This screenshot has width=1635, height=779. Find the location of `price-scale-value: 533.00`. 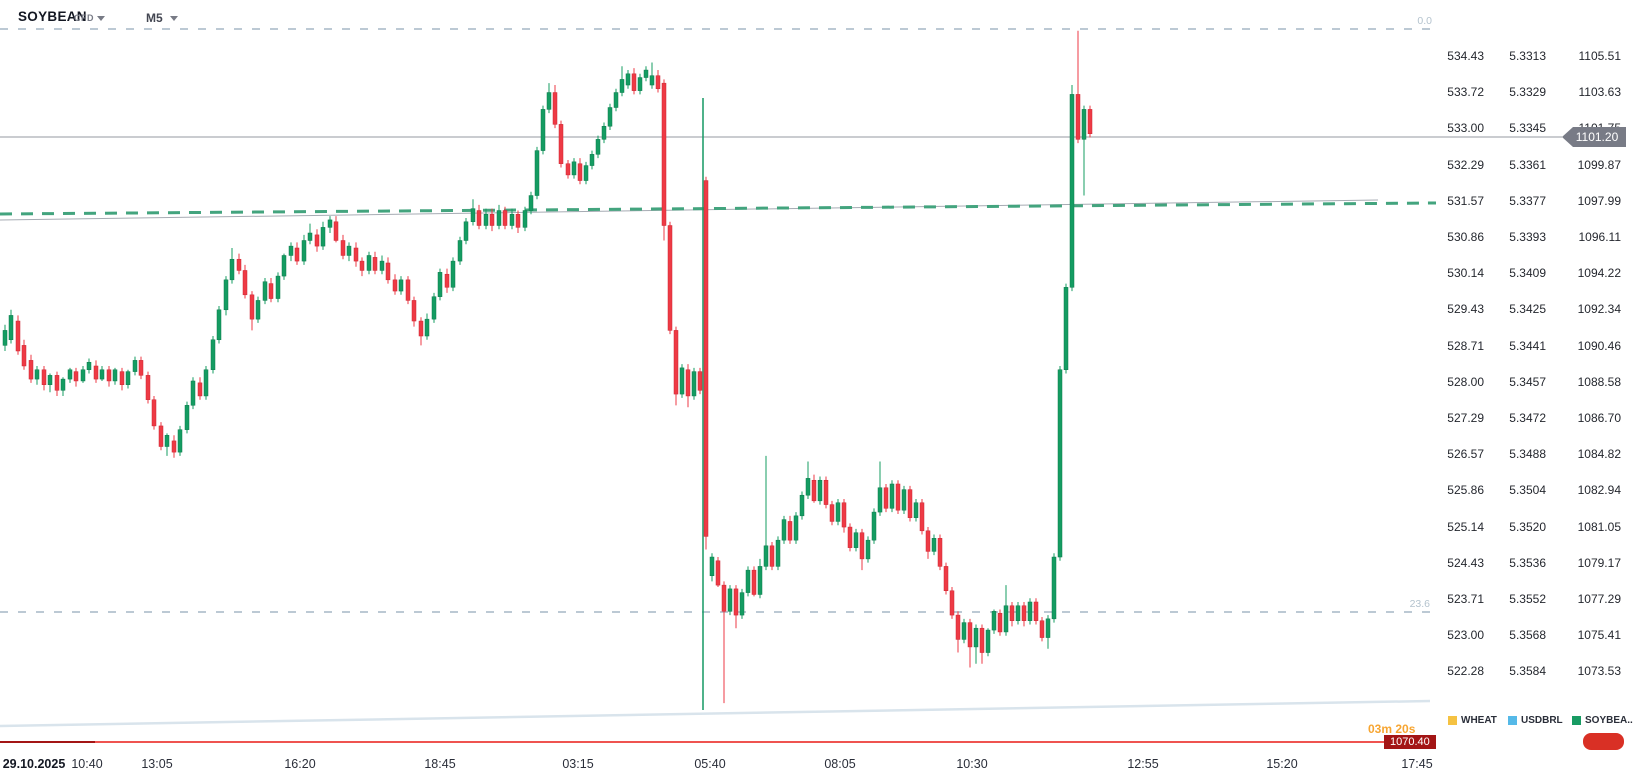

price-scale-value: 533.00 is located at coordinates (1465, 128).